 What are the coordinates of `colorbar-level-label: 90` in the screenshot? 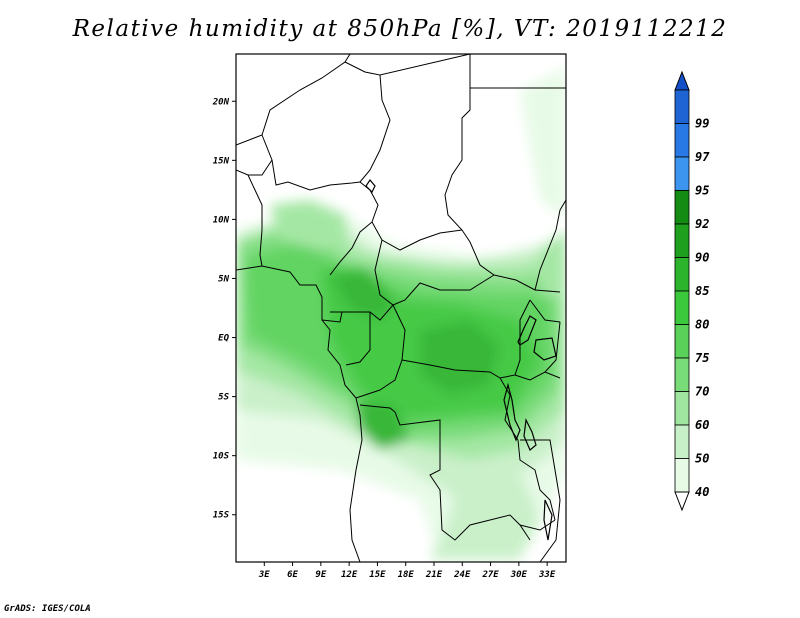 It's located at (702, 258).